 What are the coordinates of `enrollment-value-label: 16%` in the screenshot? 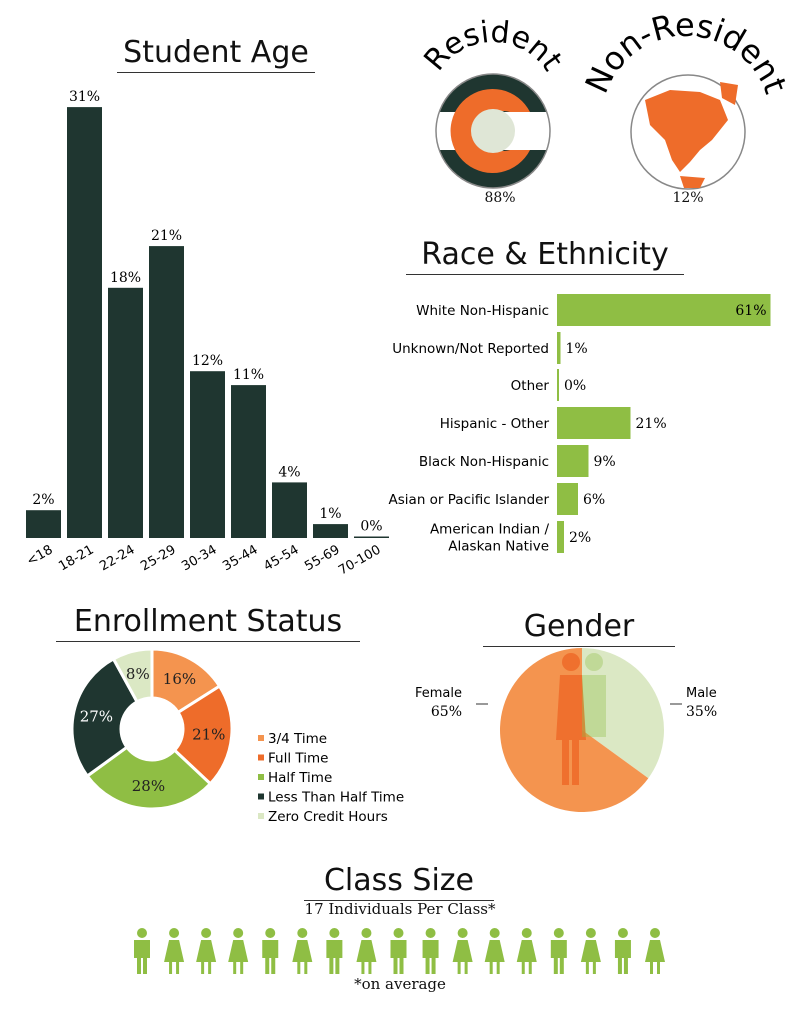 It's located at (179, 679).